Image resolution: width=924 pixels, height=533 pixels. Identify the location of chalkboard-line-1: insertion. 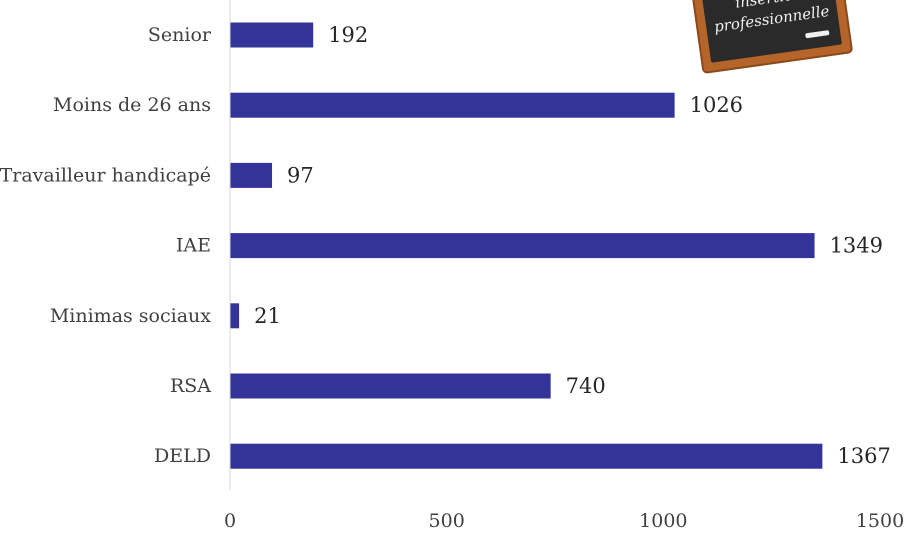
(769, 6).